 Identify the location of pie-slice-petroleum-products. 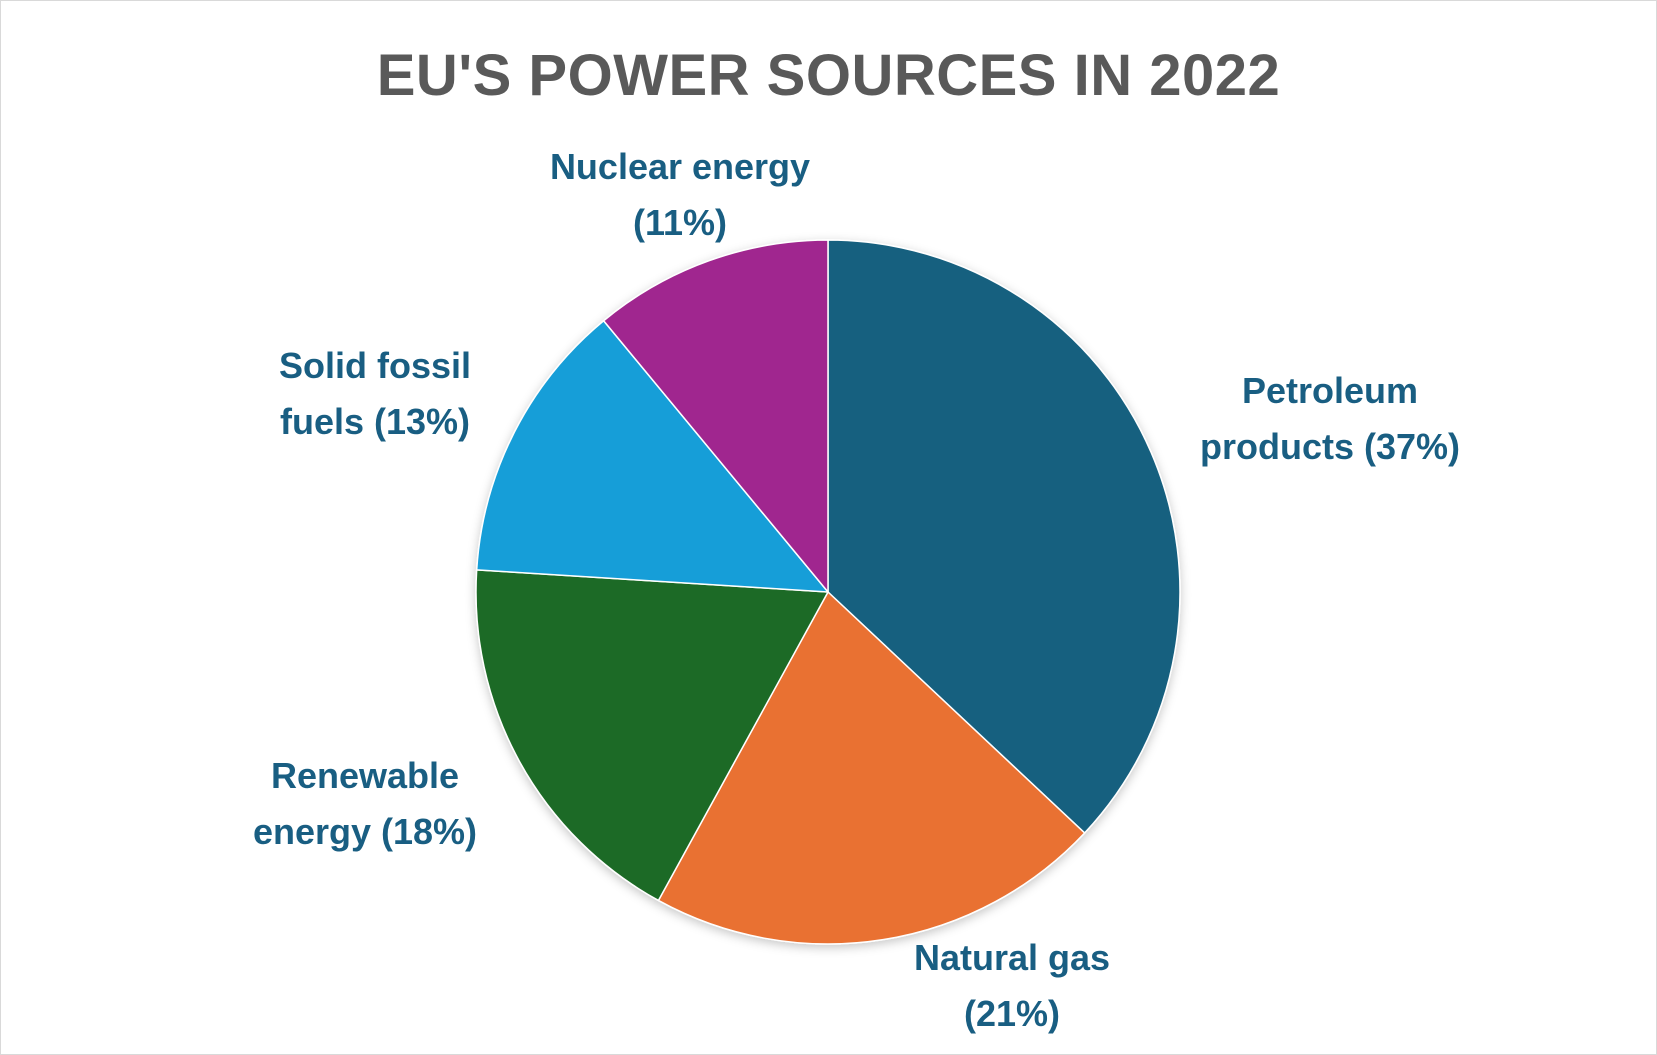
(1004, 536).